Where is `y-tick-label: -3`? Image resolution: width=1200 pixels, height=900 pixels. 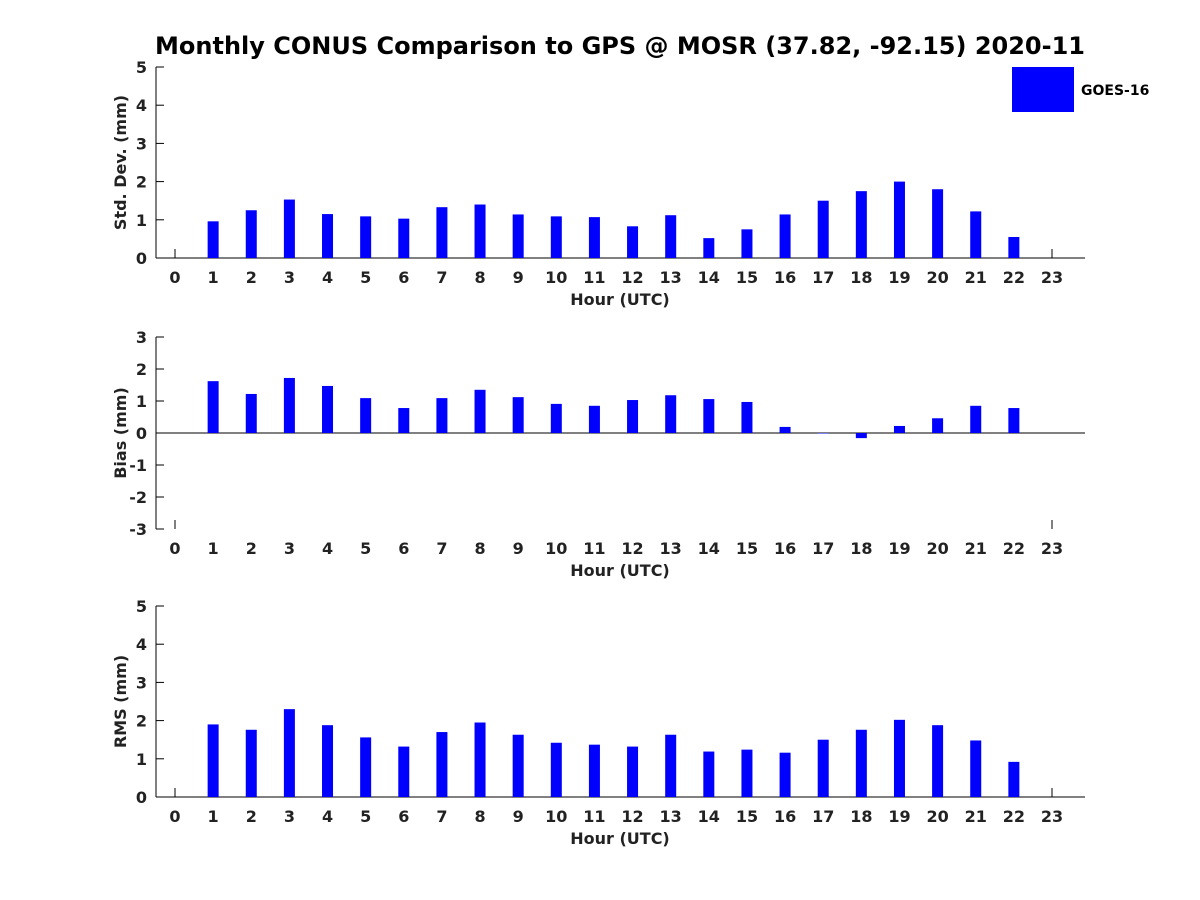
y-tick-label: -3 is located at coordinates (138, 529).